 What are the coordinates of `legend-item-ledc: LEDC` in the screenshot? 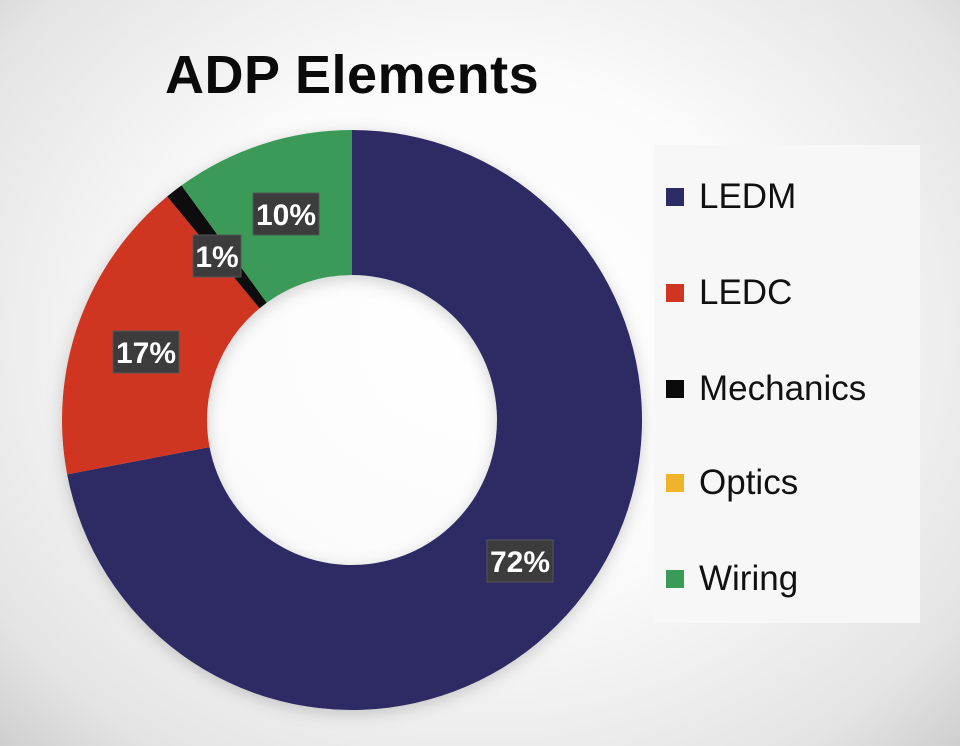 It's located at (729, 293).